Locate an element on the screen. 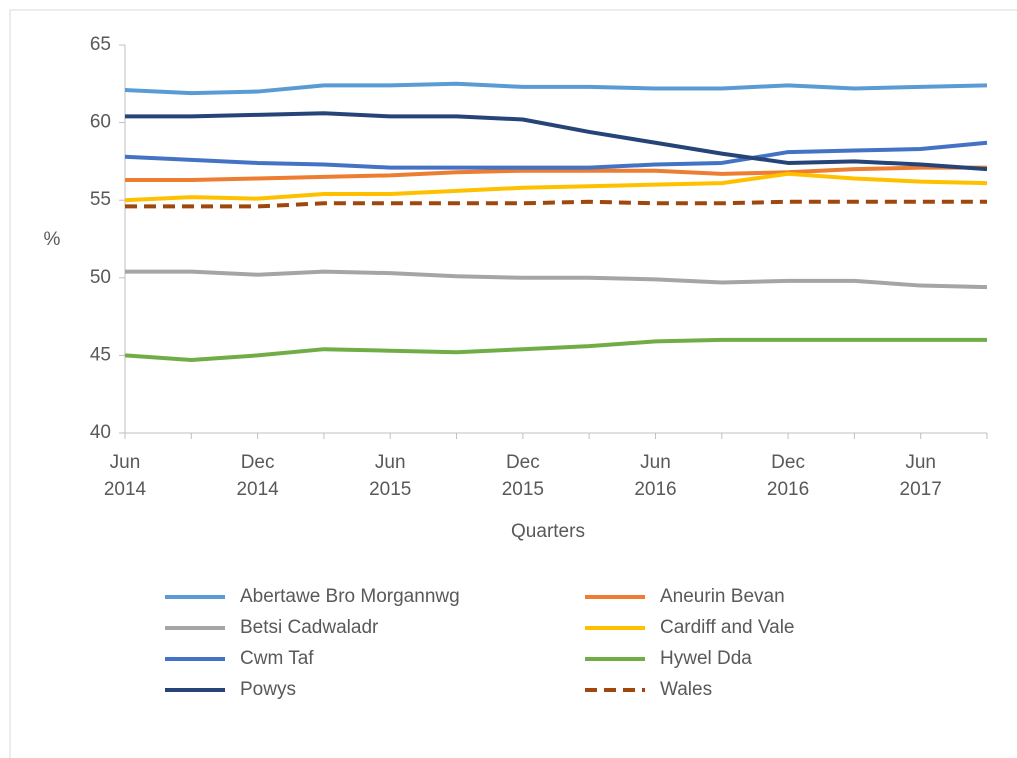 Image resolution: width=1017 pixels, height=758 pixels. y-tick-label: 60 is located at coordinates (100, 122).